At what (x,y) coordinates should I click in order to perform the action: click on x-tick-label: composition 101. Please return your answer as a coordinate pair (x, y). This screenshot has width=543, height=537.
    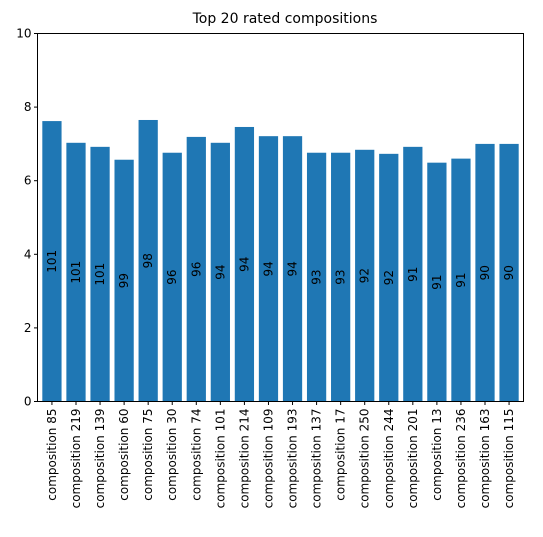
    Looking at the image, I should click on (220, 459).